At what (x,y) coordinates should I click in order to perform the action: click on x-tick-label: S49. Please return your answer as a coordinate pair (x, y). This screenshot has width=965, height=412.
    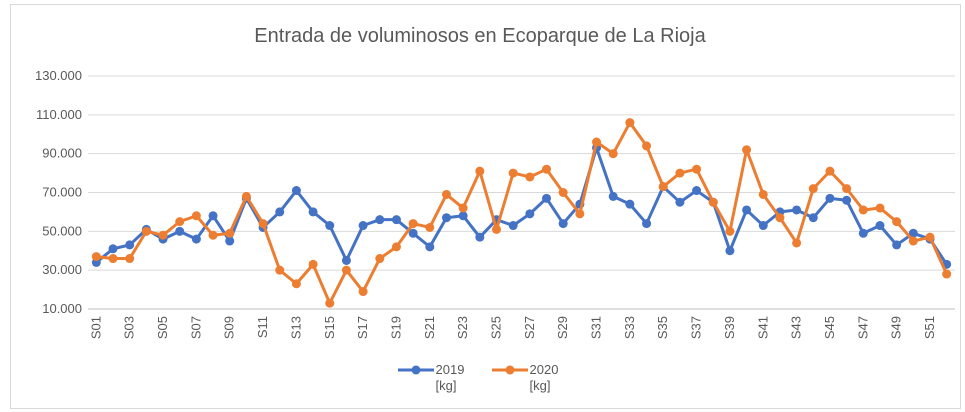
    Looking at the image, I should click on (896, 327).